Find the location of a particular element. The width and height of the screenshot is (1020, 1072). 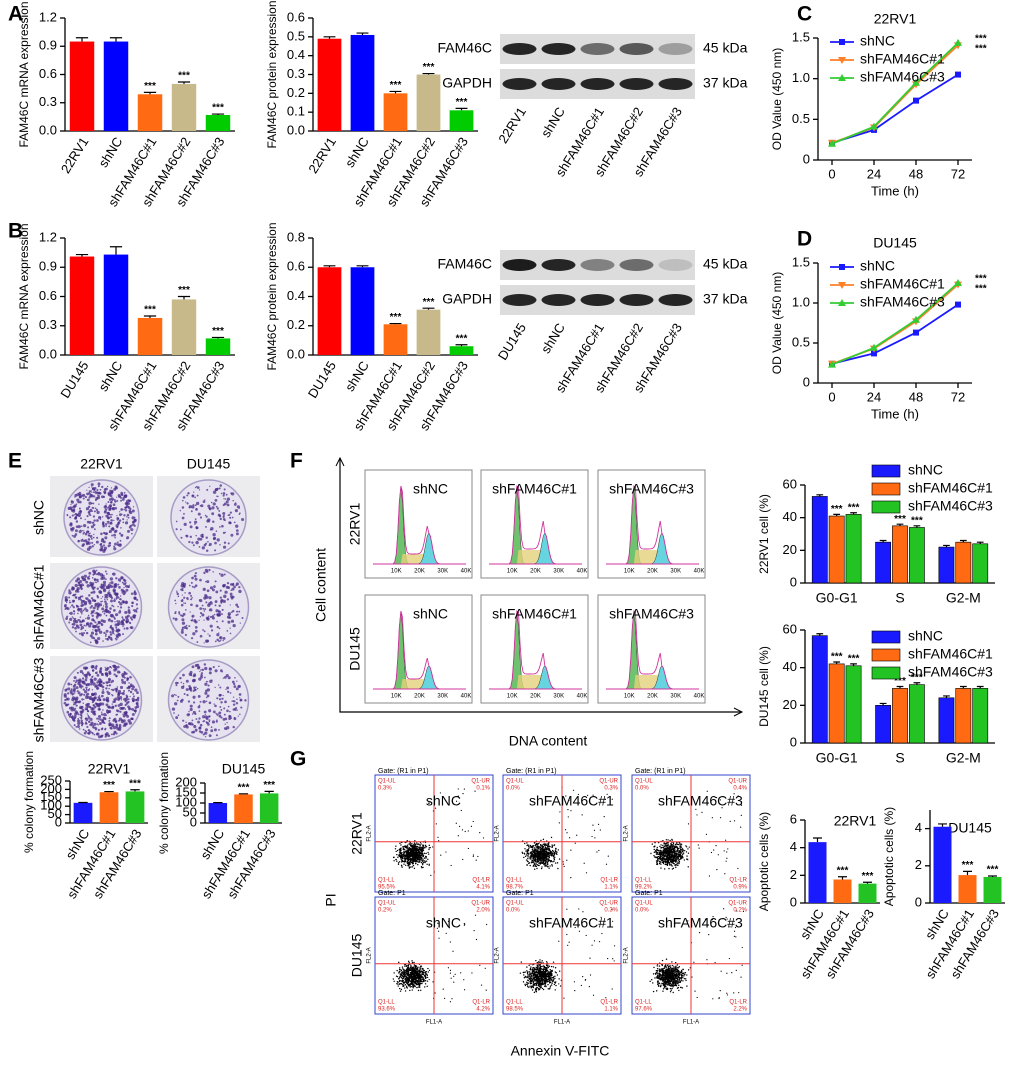

y-tick-label: 1.2 is located at coordinates (48, 16).